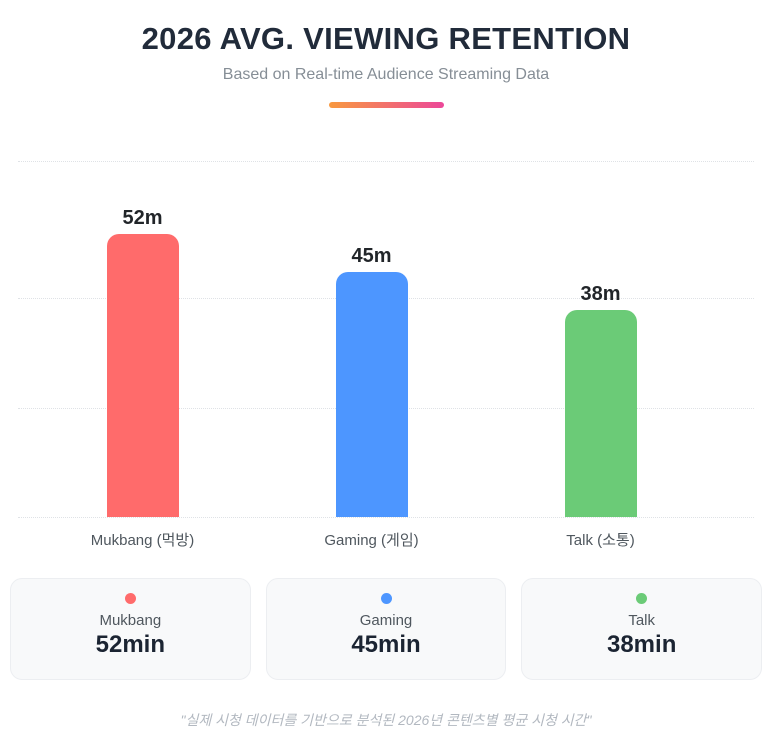 This screenshot has height=743, width=772. I want to click on talk-legend-dot-icon, so click(642, 598).